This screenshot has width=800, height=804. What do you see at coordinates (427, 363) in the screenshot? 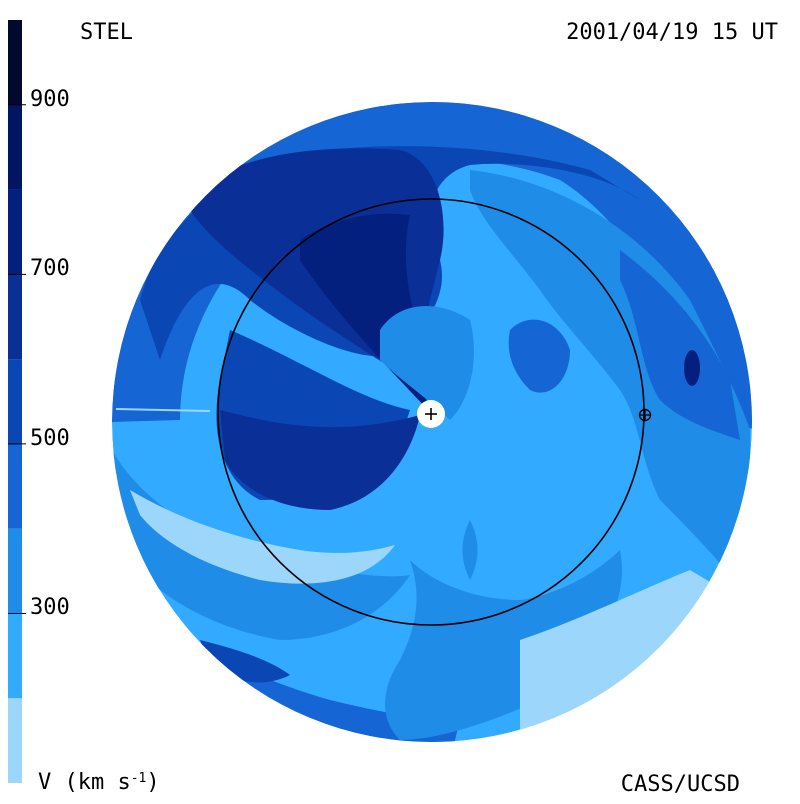
I see `region-center-ring` at bounding box center [427, 363].